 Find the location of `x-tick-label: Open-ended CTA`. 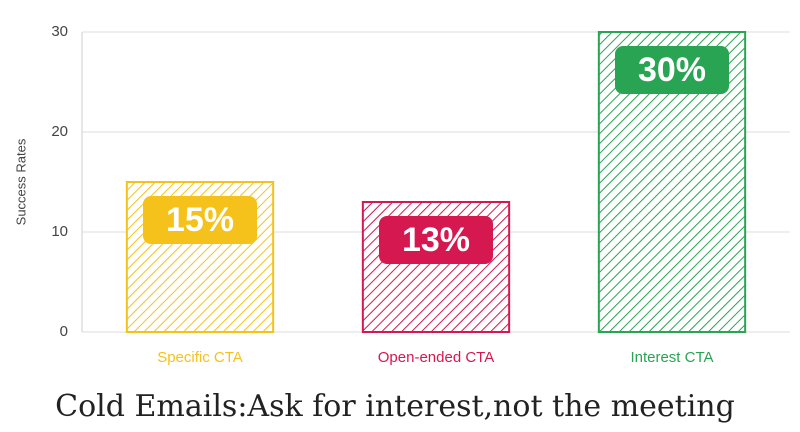

x-tick-label: Open-ended CTA is located at coordinates (436, 357).